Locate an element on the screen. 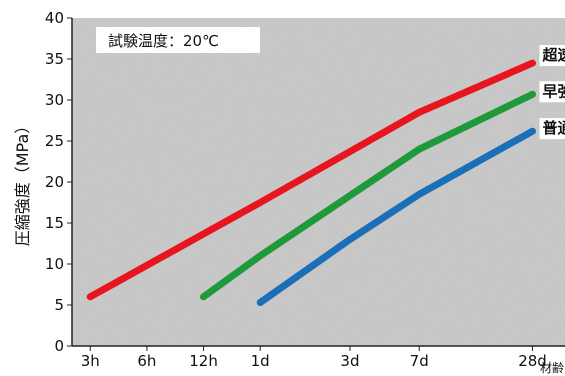 Image resolution: width=565 pixels, height=376 pixels. x-tick-label: 1d is located at coordinates (260, 361).